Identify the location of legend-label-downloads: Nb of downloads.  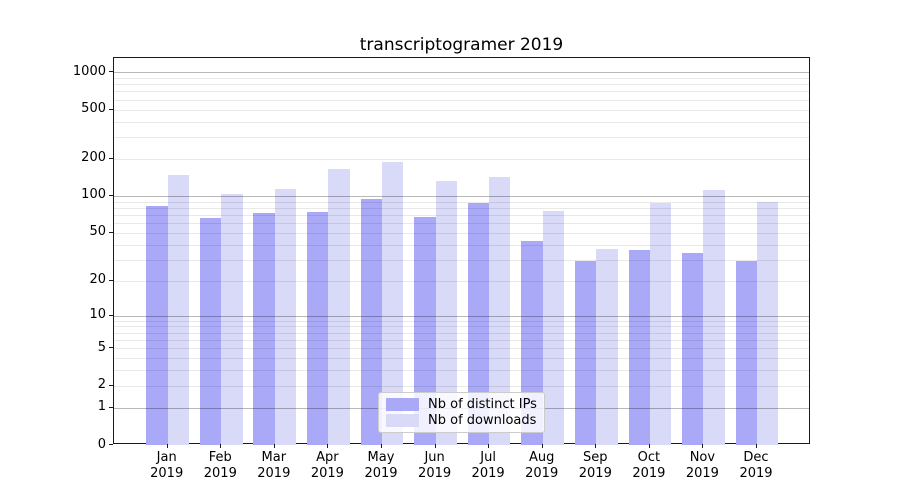
(482, 420).